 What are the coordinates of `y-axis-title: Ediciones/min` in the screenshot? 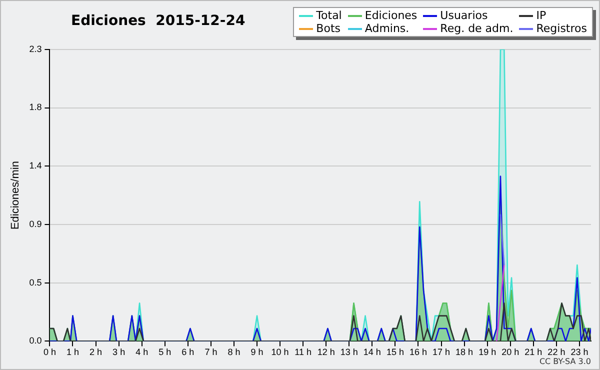 It's located at (16, 195).